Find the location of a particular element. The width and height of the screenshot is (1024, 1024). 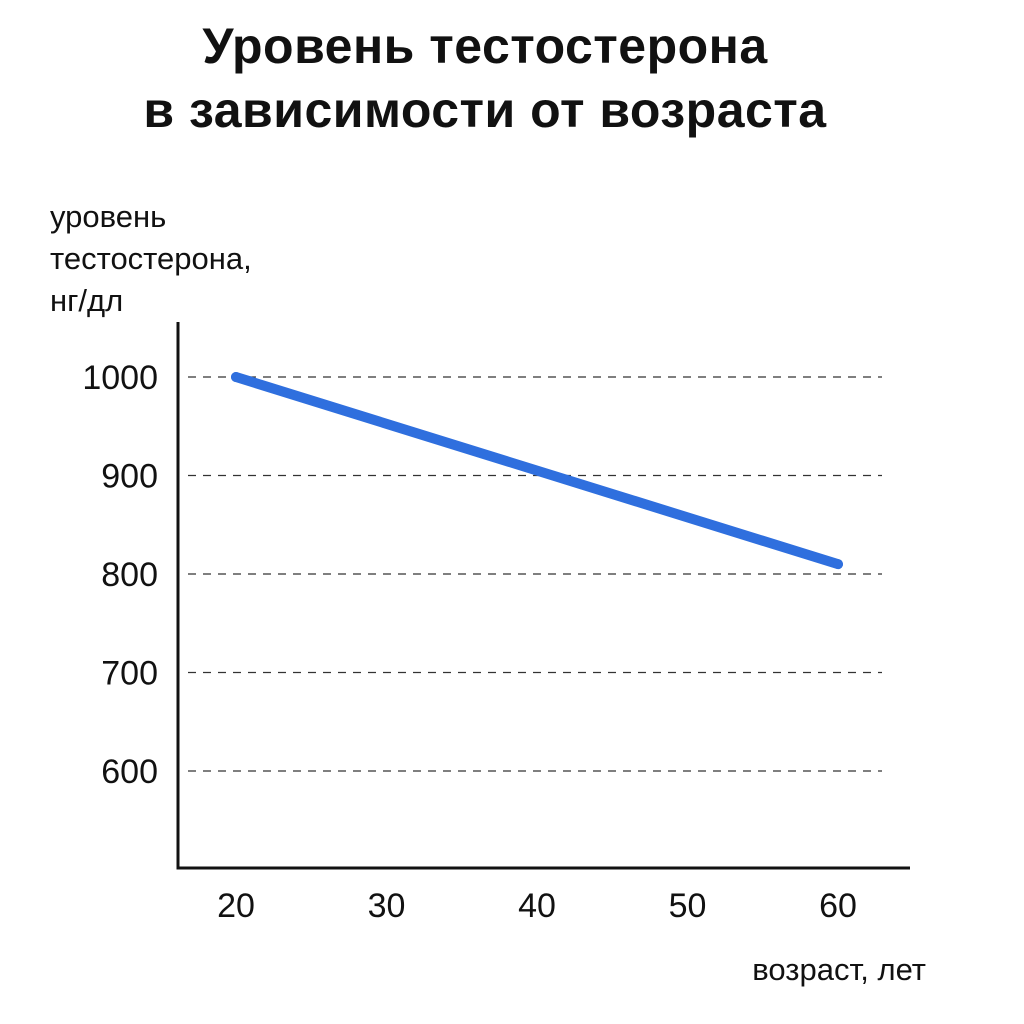

y-axis-label: уровень тестостерона, нг/дл is located at coordinates (151, 259).